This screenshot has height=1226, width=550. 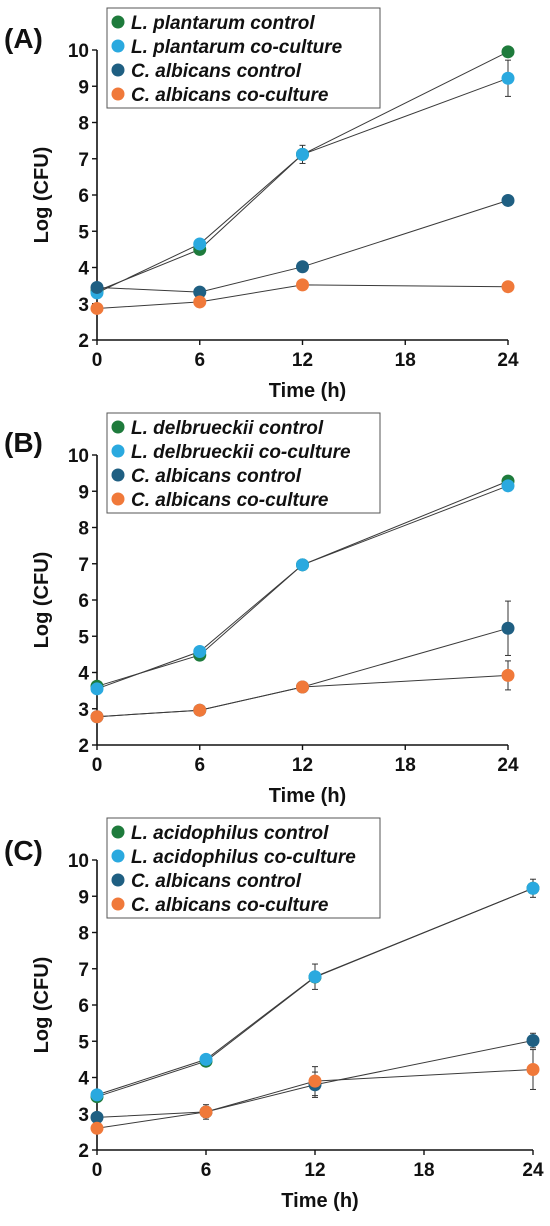 What do you see at coordinates (227, 428) in the screenshot?
I see `legend-label: L. delbrueckii control` at bounding box center [227, 428].